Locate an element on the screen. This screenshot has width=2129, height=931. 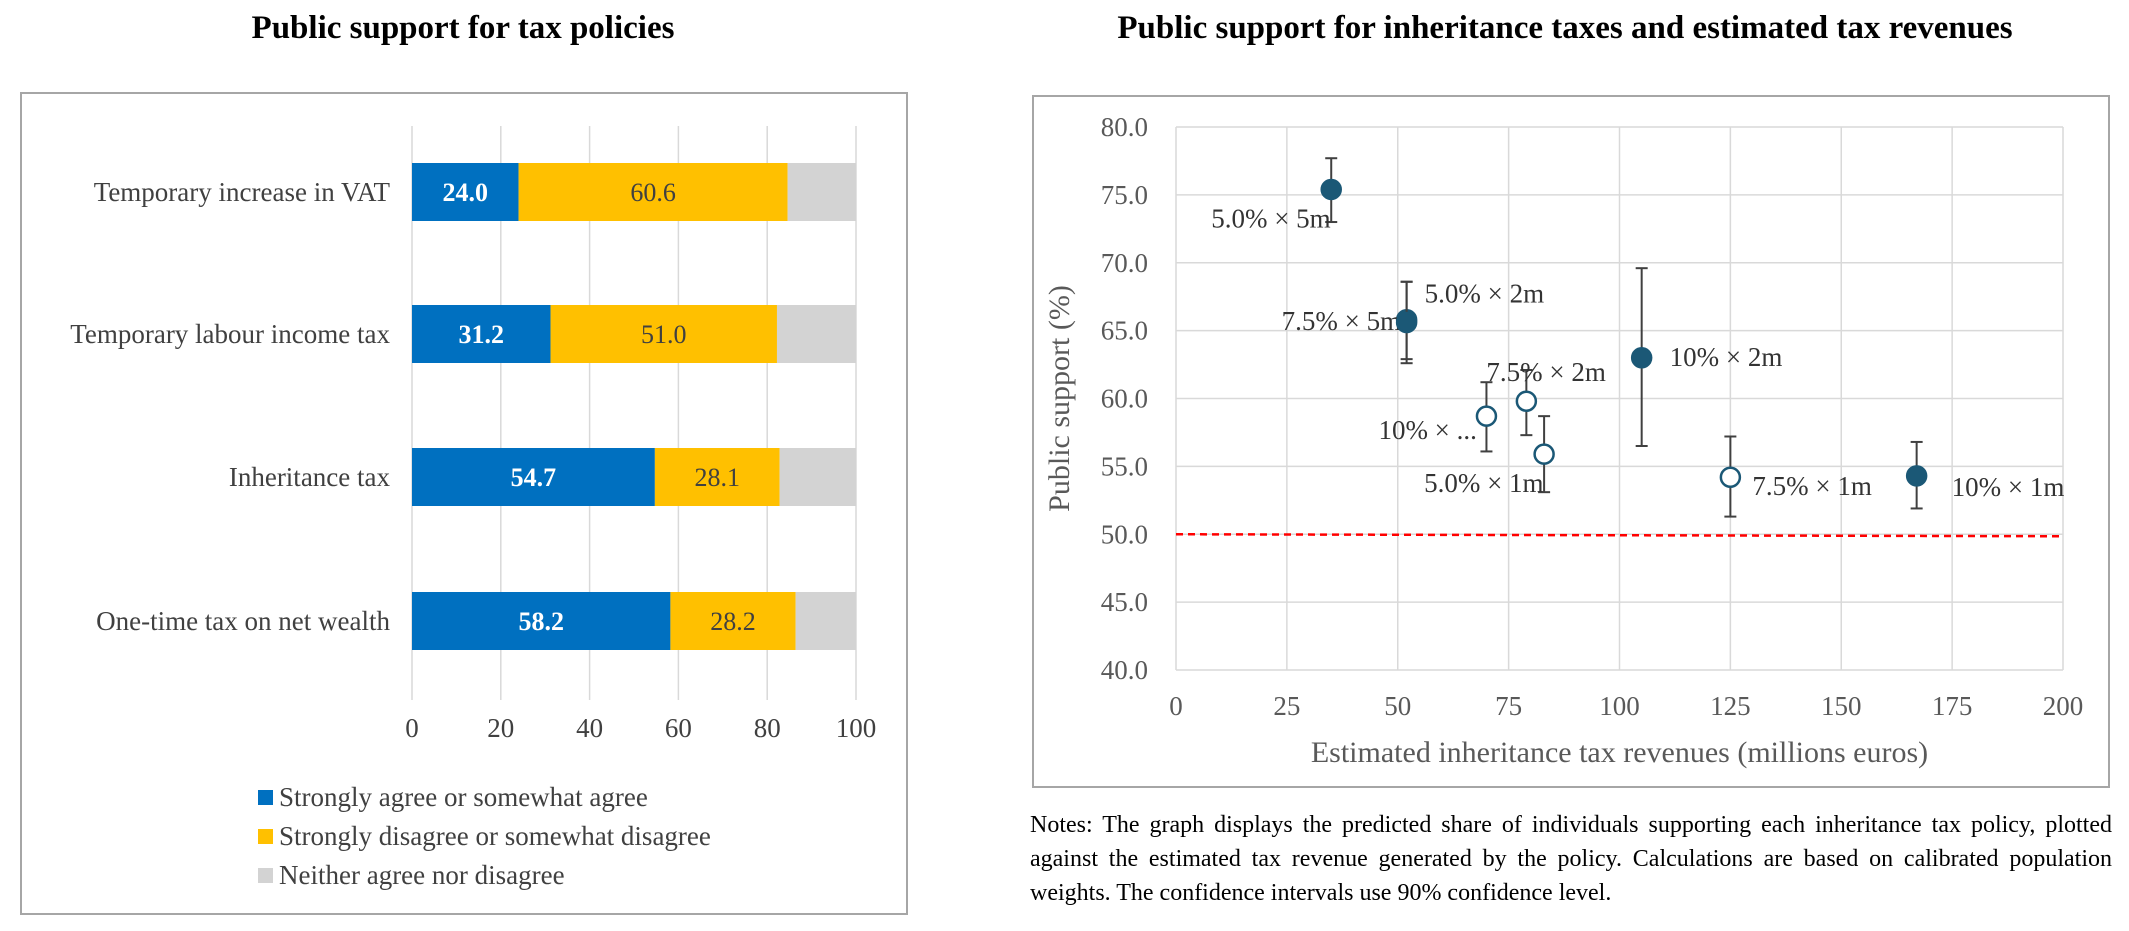
point-label: 5.0% × 2m is located at coordinates (1484, 293).